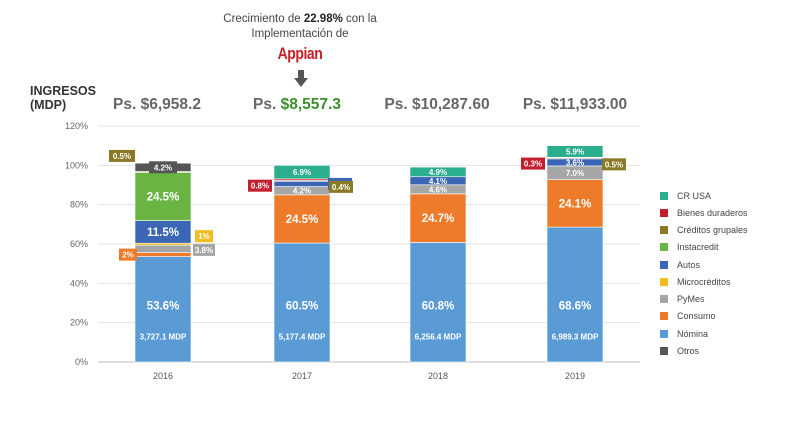 This screenshot has width=800, height=448. I want to click on x-tick-label: 2016, so click(163, 376).